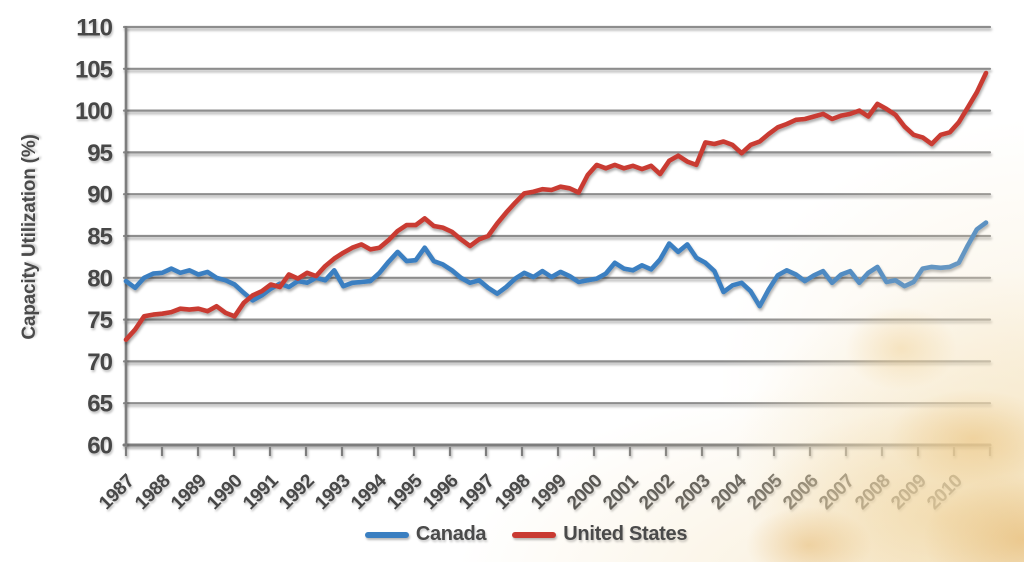 Image resolution: width=1024 pixels, height=562 pixels. Describe the element at coordinates (94, 69) in the screenshot. I see `y-axis-tick-label: 105` at that location.